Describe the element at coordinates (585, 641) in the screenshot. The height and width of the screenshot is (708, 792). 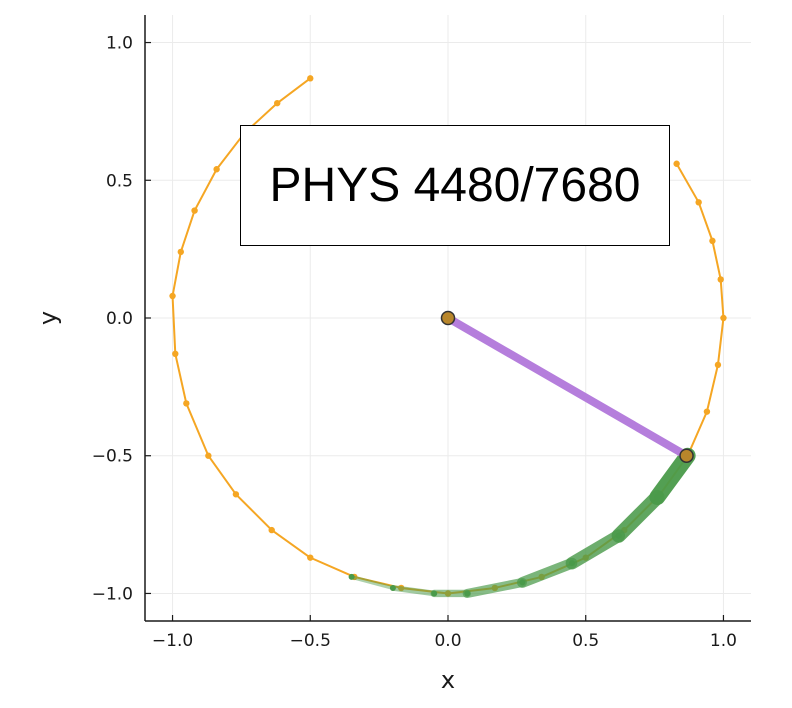
I see `x-tick-label-3: 0.5` at that location.